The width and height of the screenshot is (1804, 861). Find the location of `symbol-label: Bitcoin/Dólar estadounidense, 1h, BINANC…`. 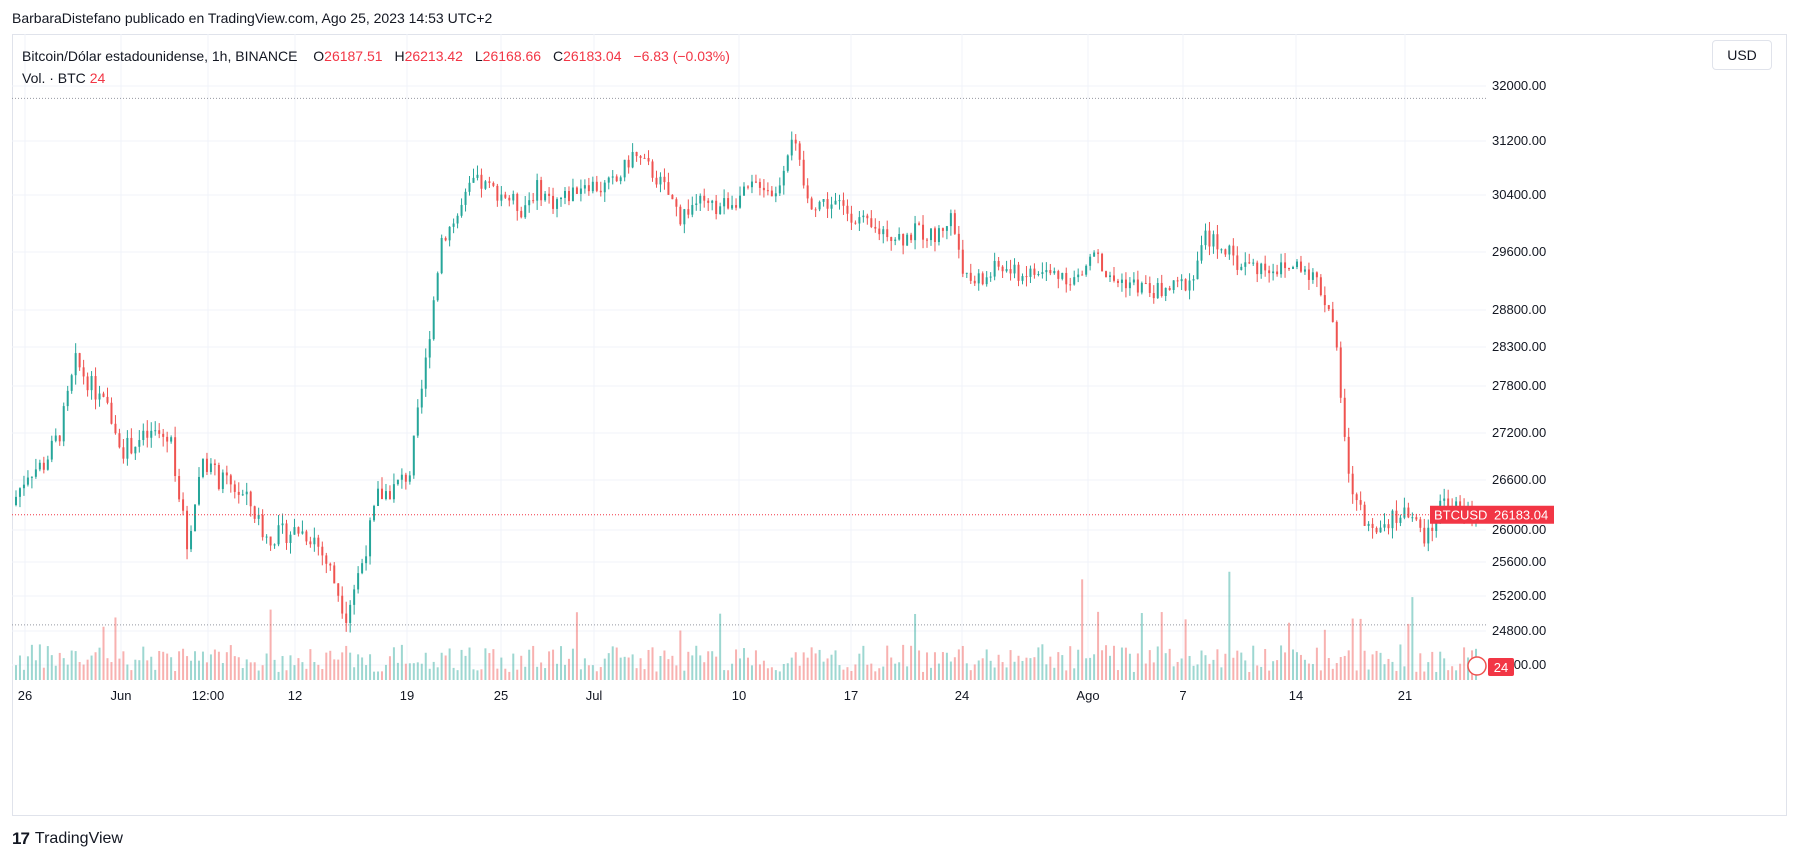

symbol-label: Bitcoin/Dólar estadounidense, 1h, BINANC… is located at coordinates (160, 56).